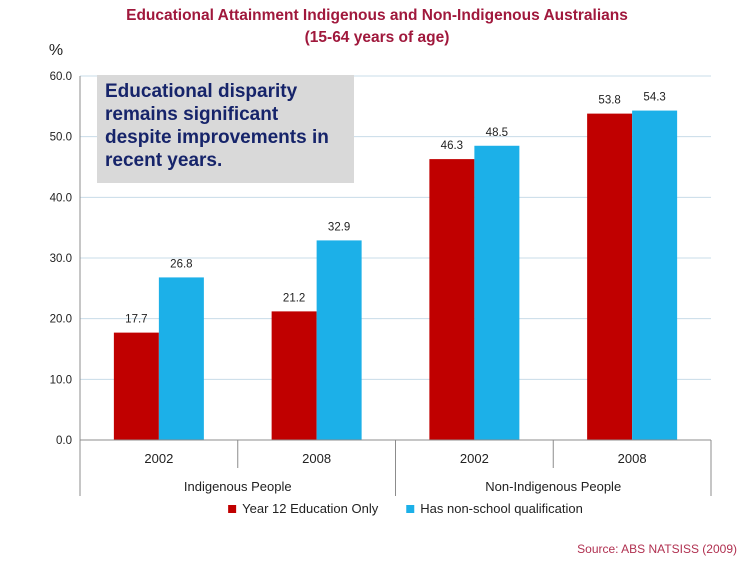  I want to click on y-axis-ticks: 0.0 10.0 20.0 30.0 40.0 50.0 60.0, so click(61, 259).